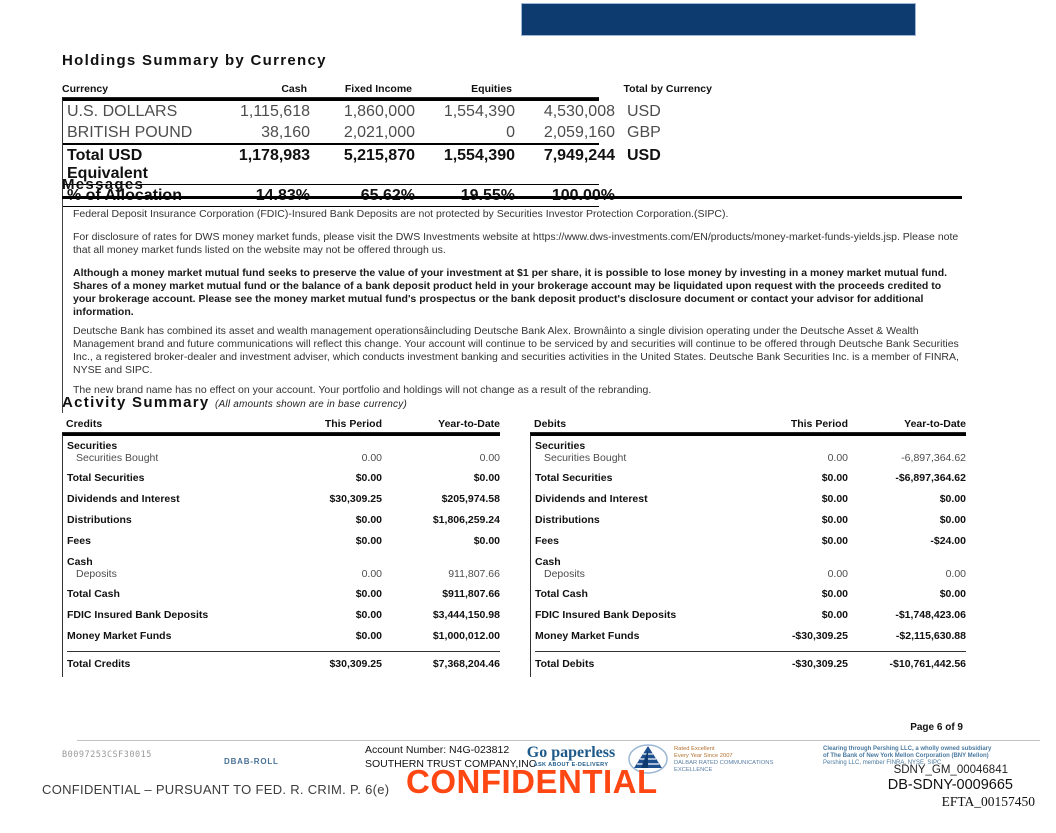 Image resolution: width=1056 pixels, height=833 pixels. What do you see at coordinates (194, 60) in the screenshot?
I see `holdings-title: Holdings Summary by Currency` at bounding box center [194, 60].